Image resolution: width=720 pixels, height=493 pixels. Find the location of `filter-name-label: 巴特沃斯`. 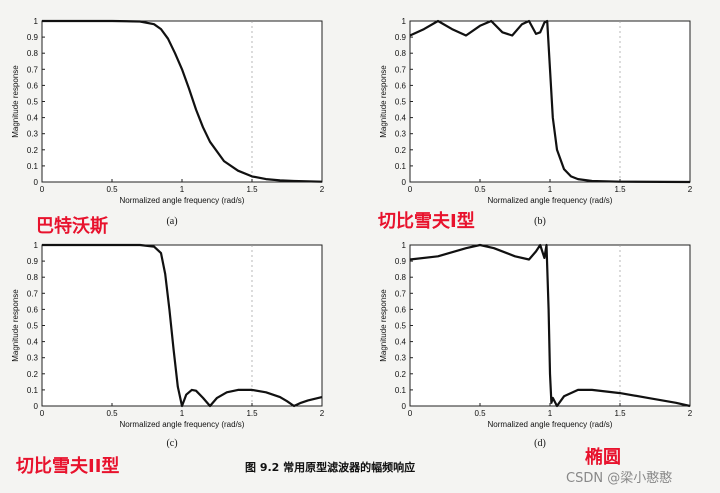

filter-name-label: 巴特沃斯 is located at coordinates (72, 226).